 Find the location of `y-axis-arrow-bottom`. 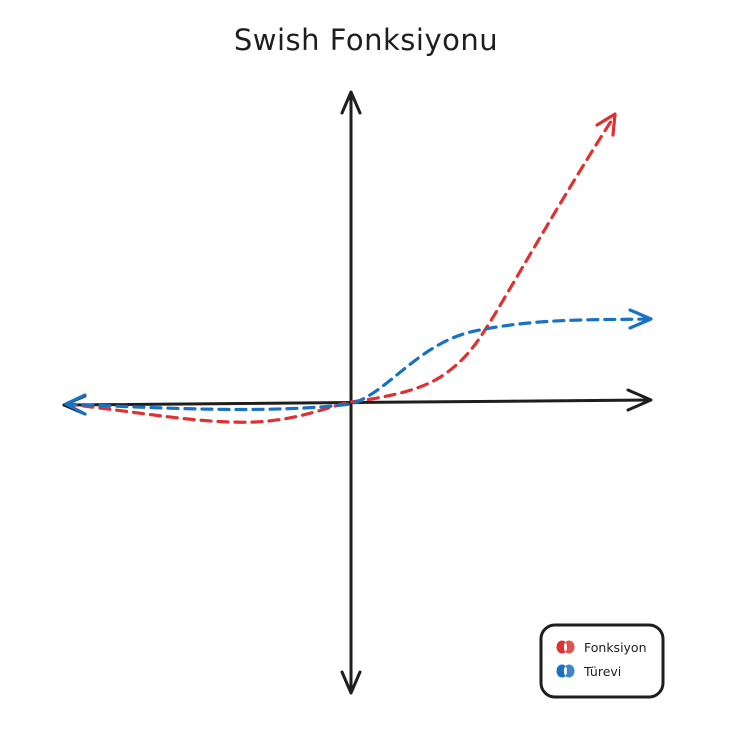

y-axis-arrow-bottom is located at coordinates (351, 682).